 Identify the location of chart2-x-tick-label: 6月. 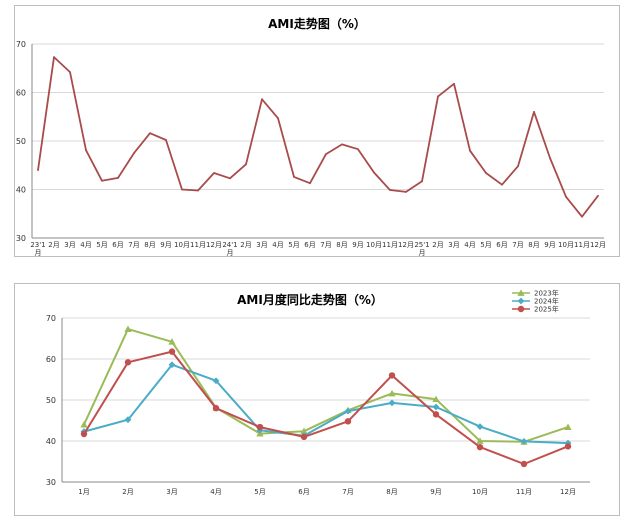
(303, 492).